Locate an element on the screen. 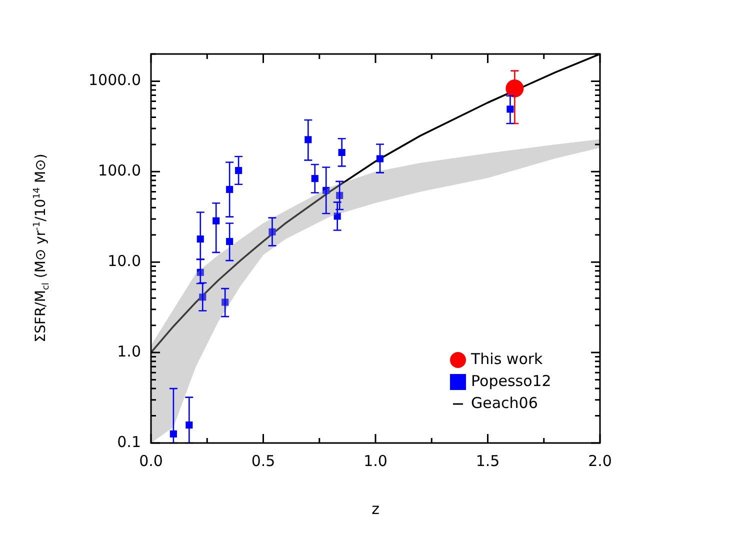  y-tick-label: 0.1 is located at coordinates (129, 441).